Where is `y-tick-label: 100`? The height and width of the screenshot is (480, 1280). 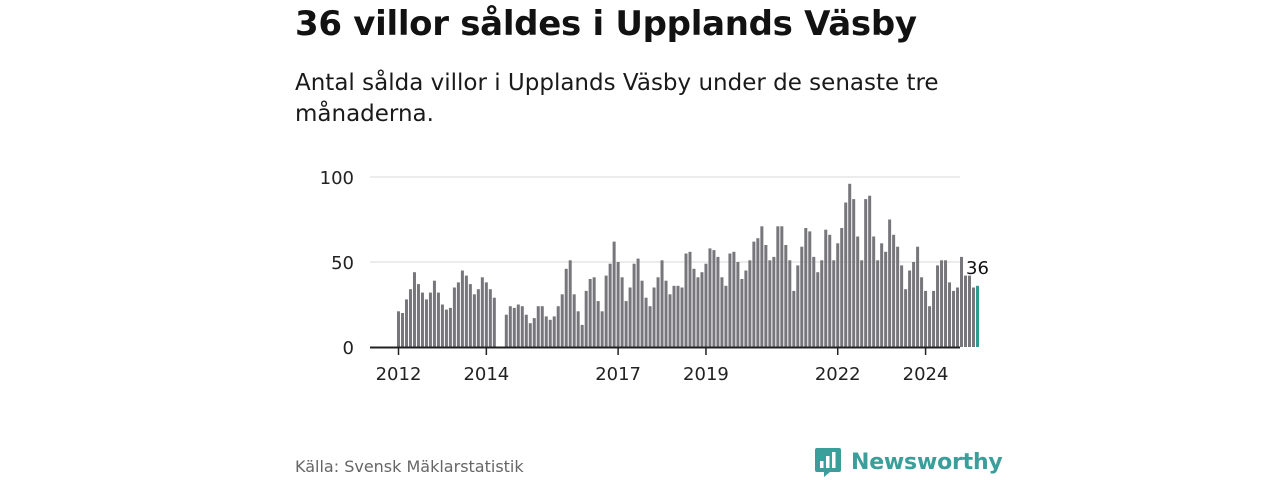 y-tick-label: 100 is located at coordinates (337, 178).